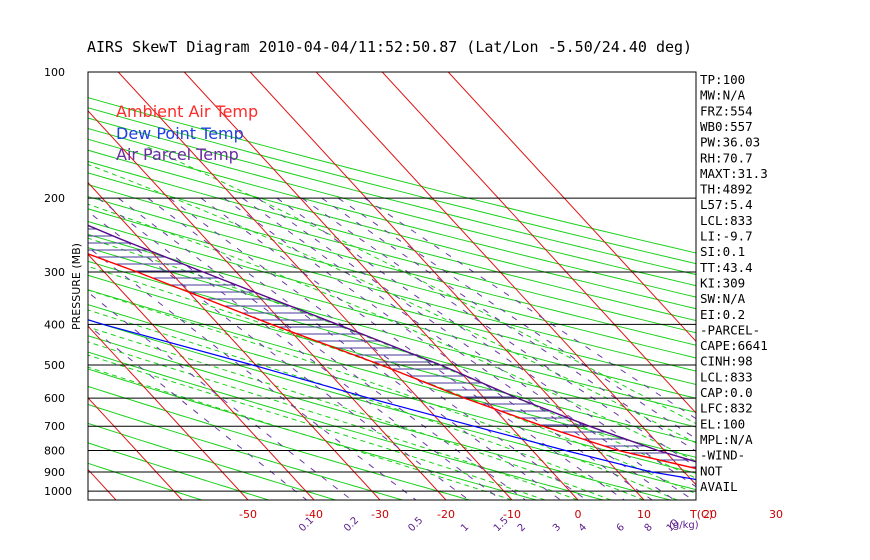  I want to click on stat-item: LCL:833, so click(726, 220).